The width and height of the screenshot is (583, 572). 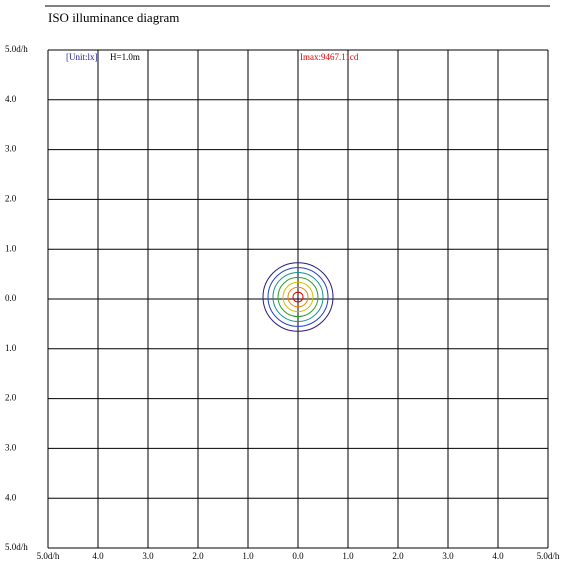 I want to click on iso-contour, so click(x=298, y=297).